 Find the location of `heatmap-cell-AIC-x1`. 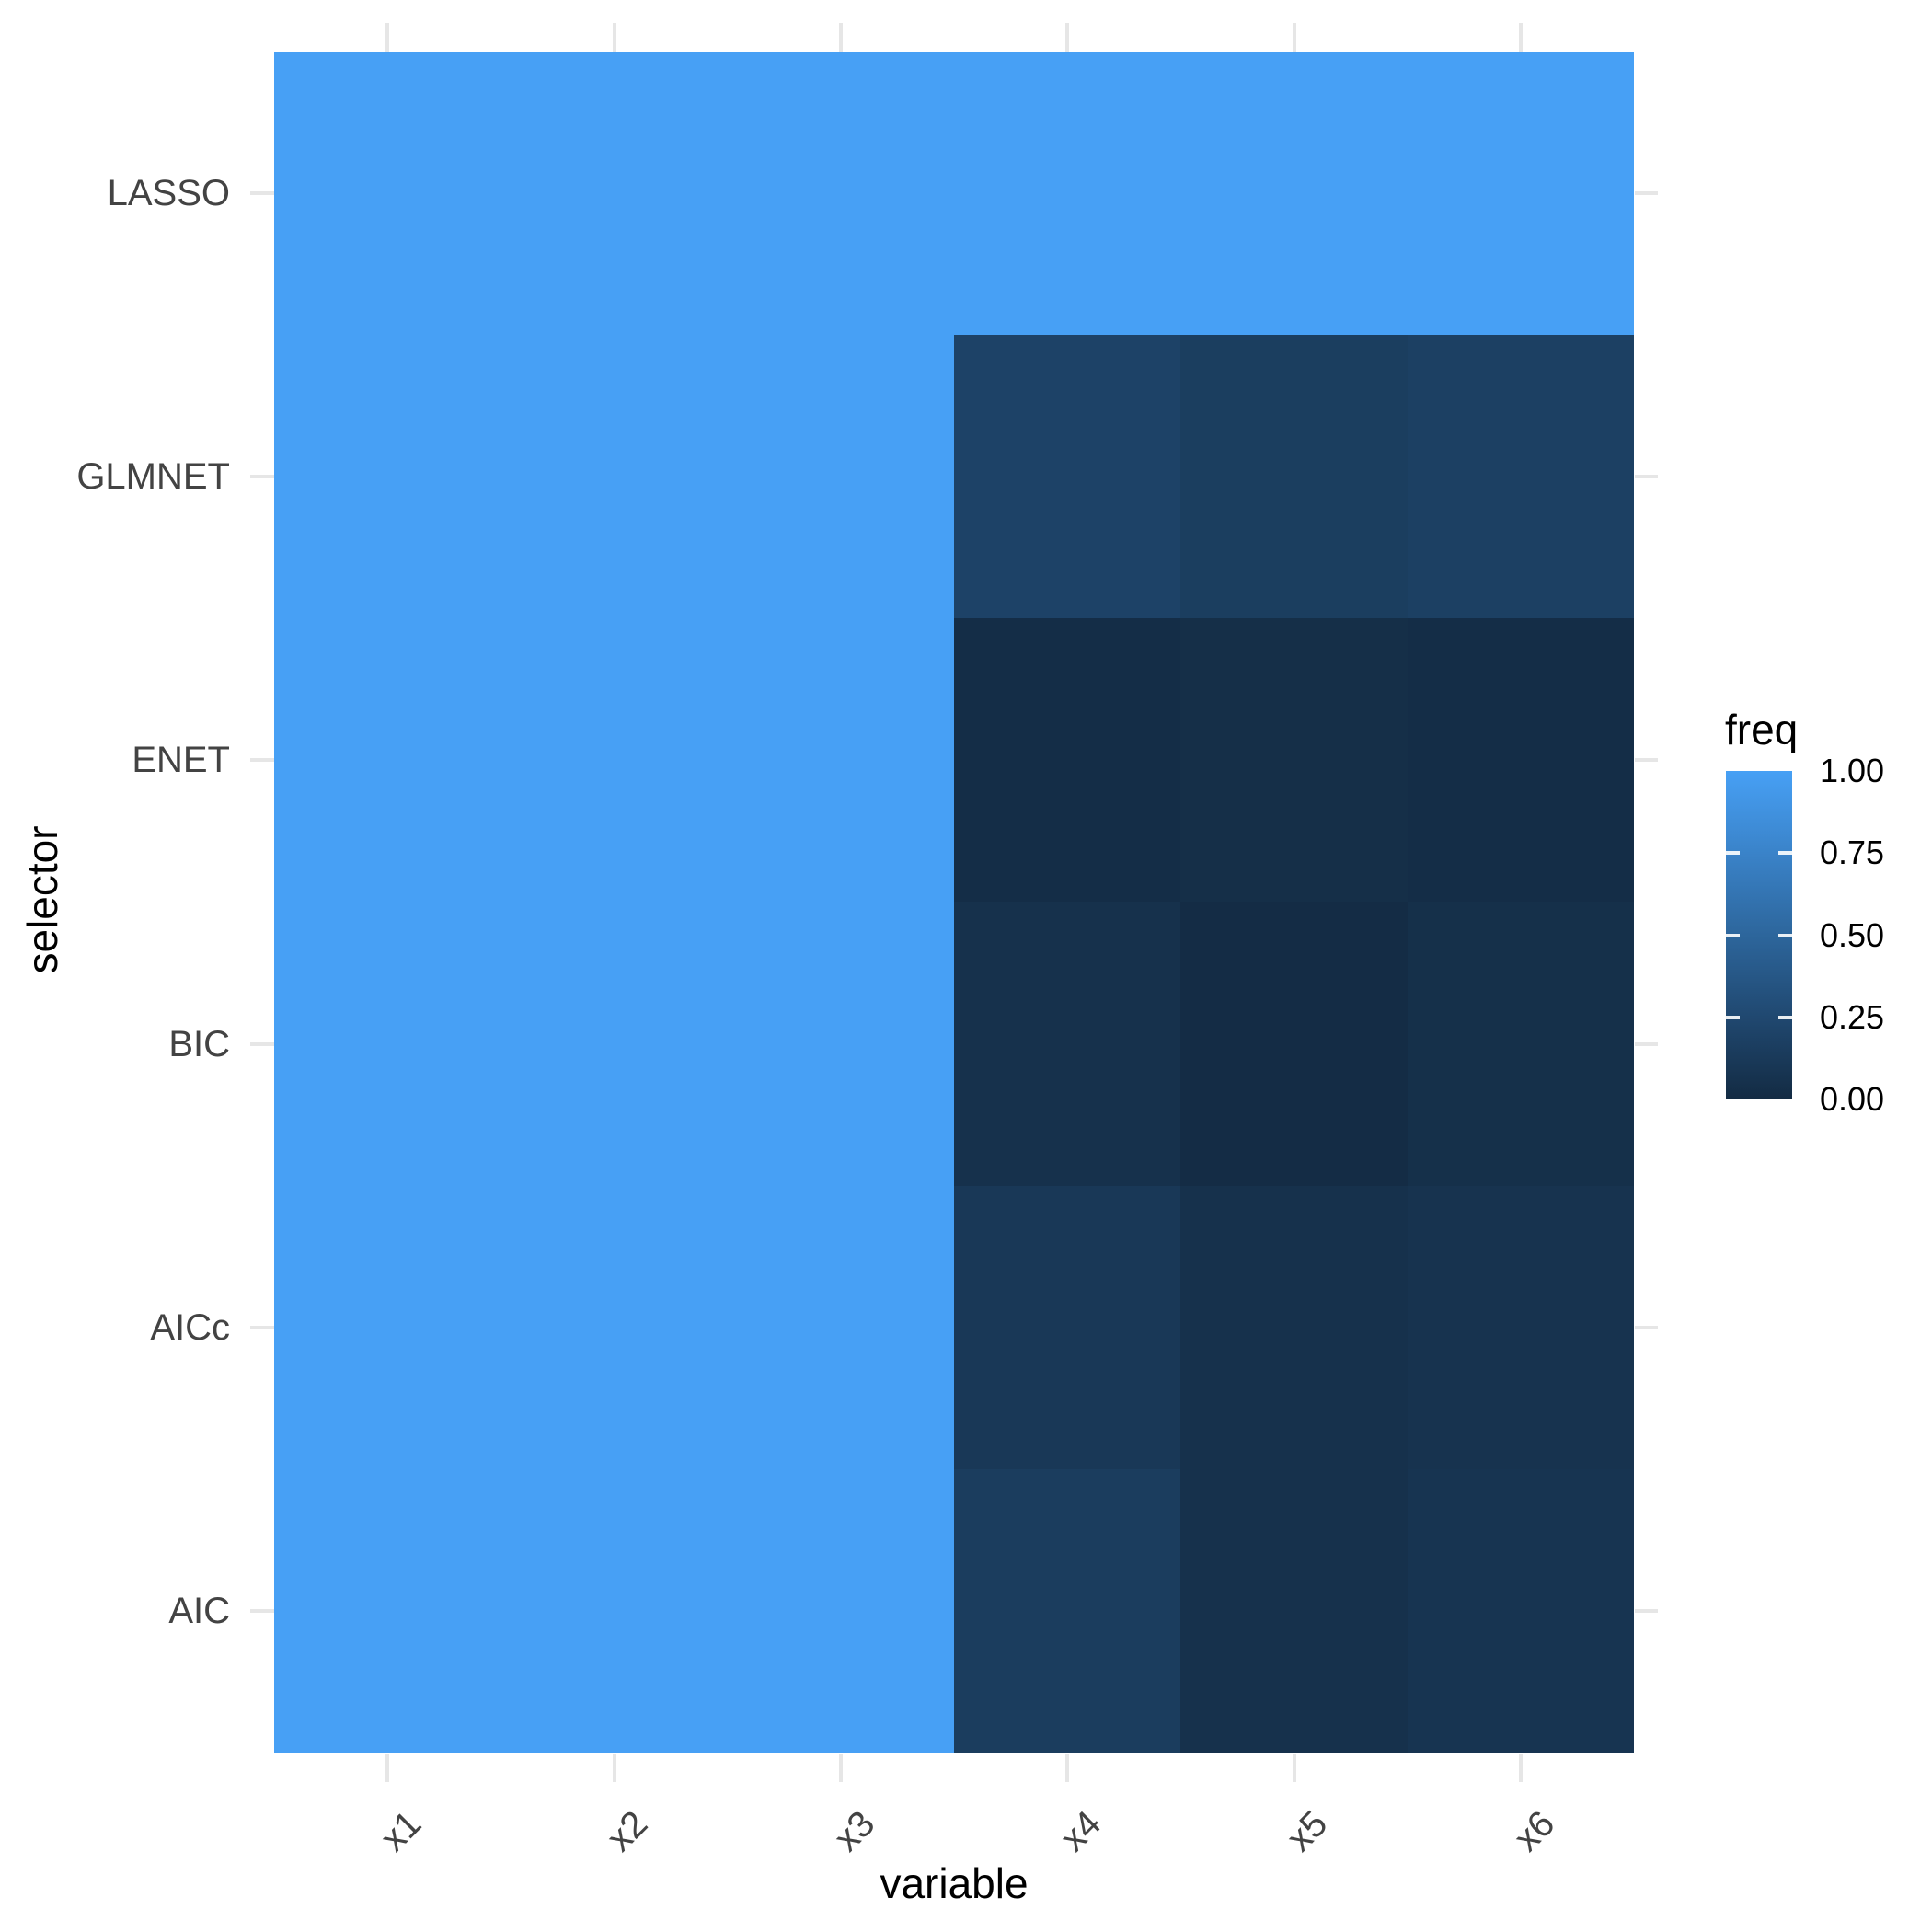

heatmap-cell-AIC-x1 is located at coordinates (387, 1610).